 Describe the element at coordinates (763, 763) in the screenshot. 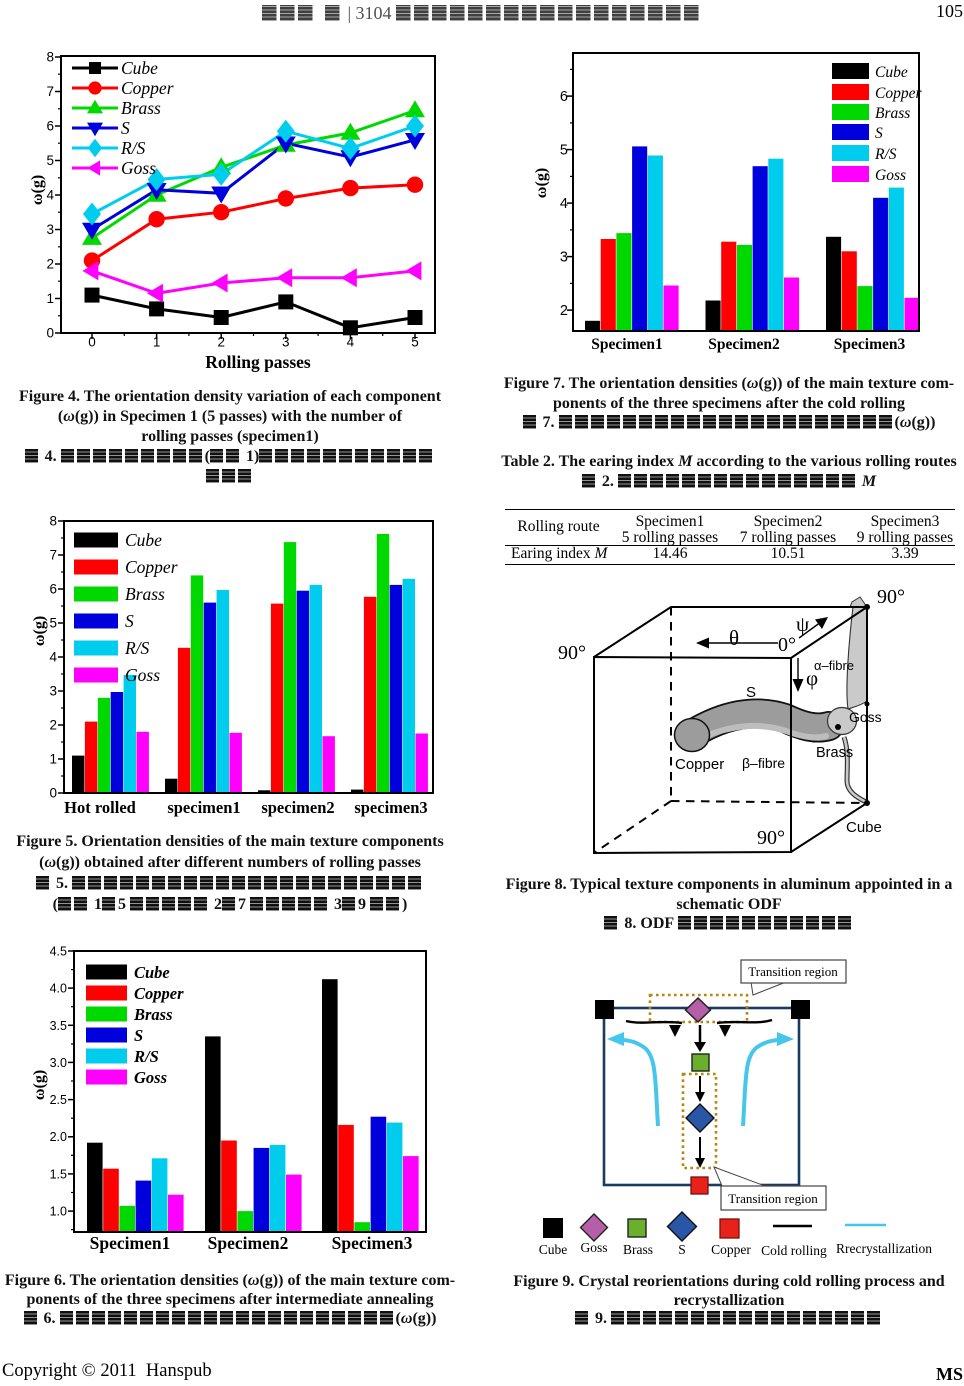

I see `svg-text: β–fibre` at that location.